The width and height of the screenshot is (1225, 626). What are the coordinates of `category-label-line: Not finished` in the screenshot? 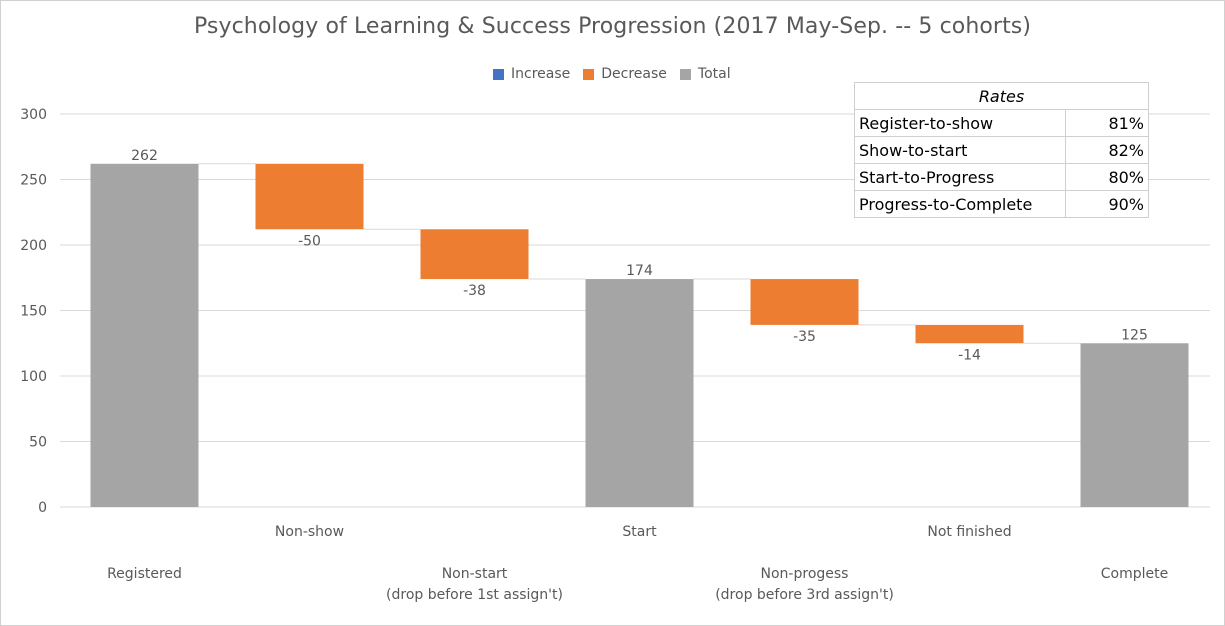 It's located at (969, 532).